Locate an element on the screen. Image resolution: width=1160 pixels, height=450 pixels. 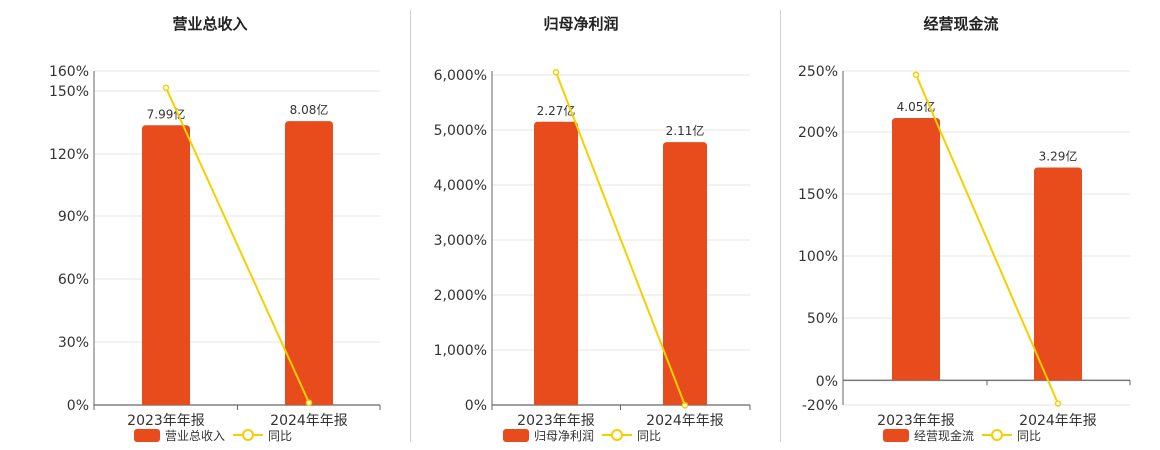
y-tick-label: 4,000% is located at coordinates (460, 186).